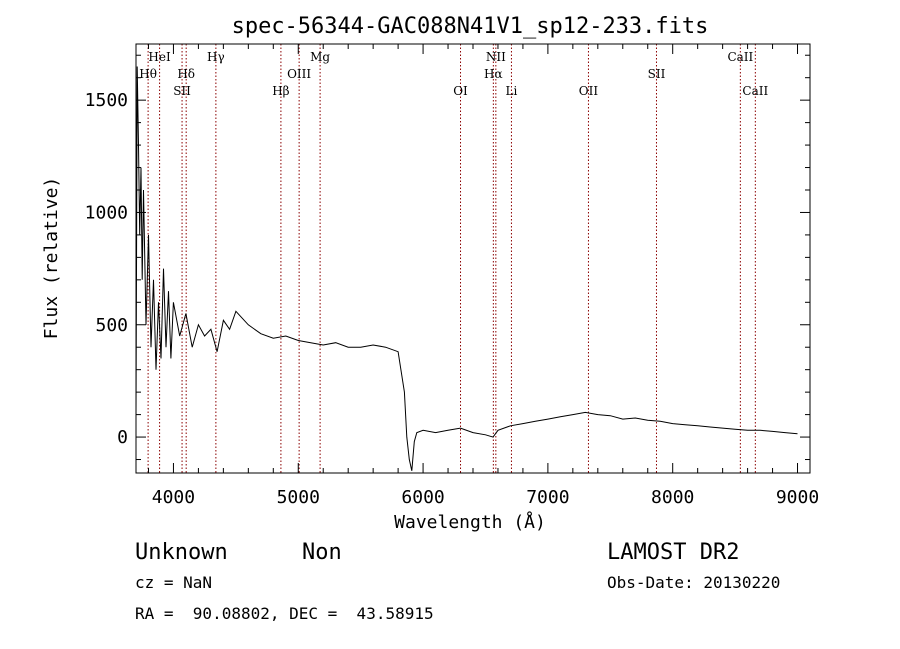 The width and height of the screenshot is (900, 649). I want to click on spectral-line-label: OII, so click(589, 91).